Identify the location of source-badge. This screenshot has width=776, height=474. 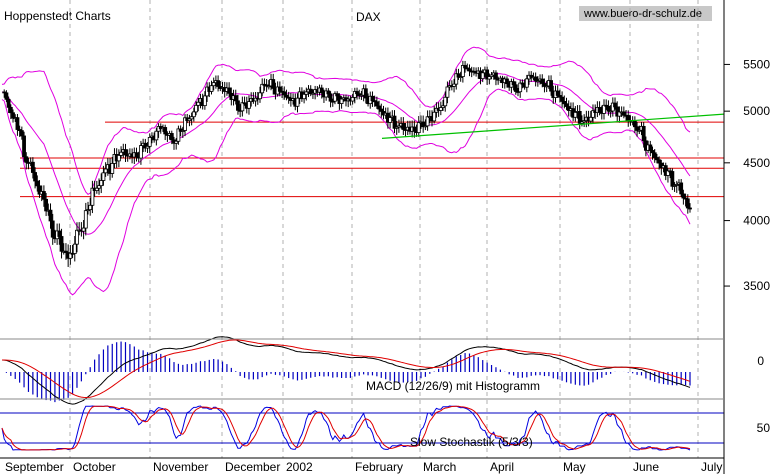
(645, 13).